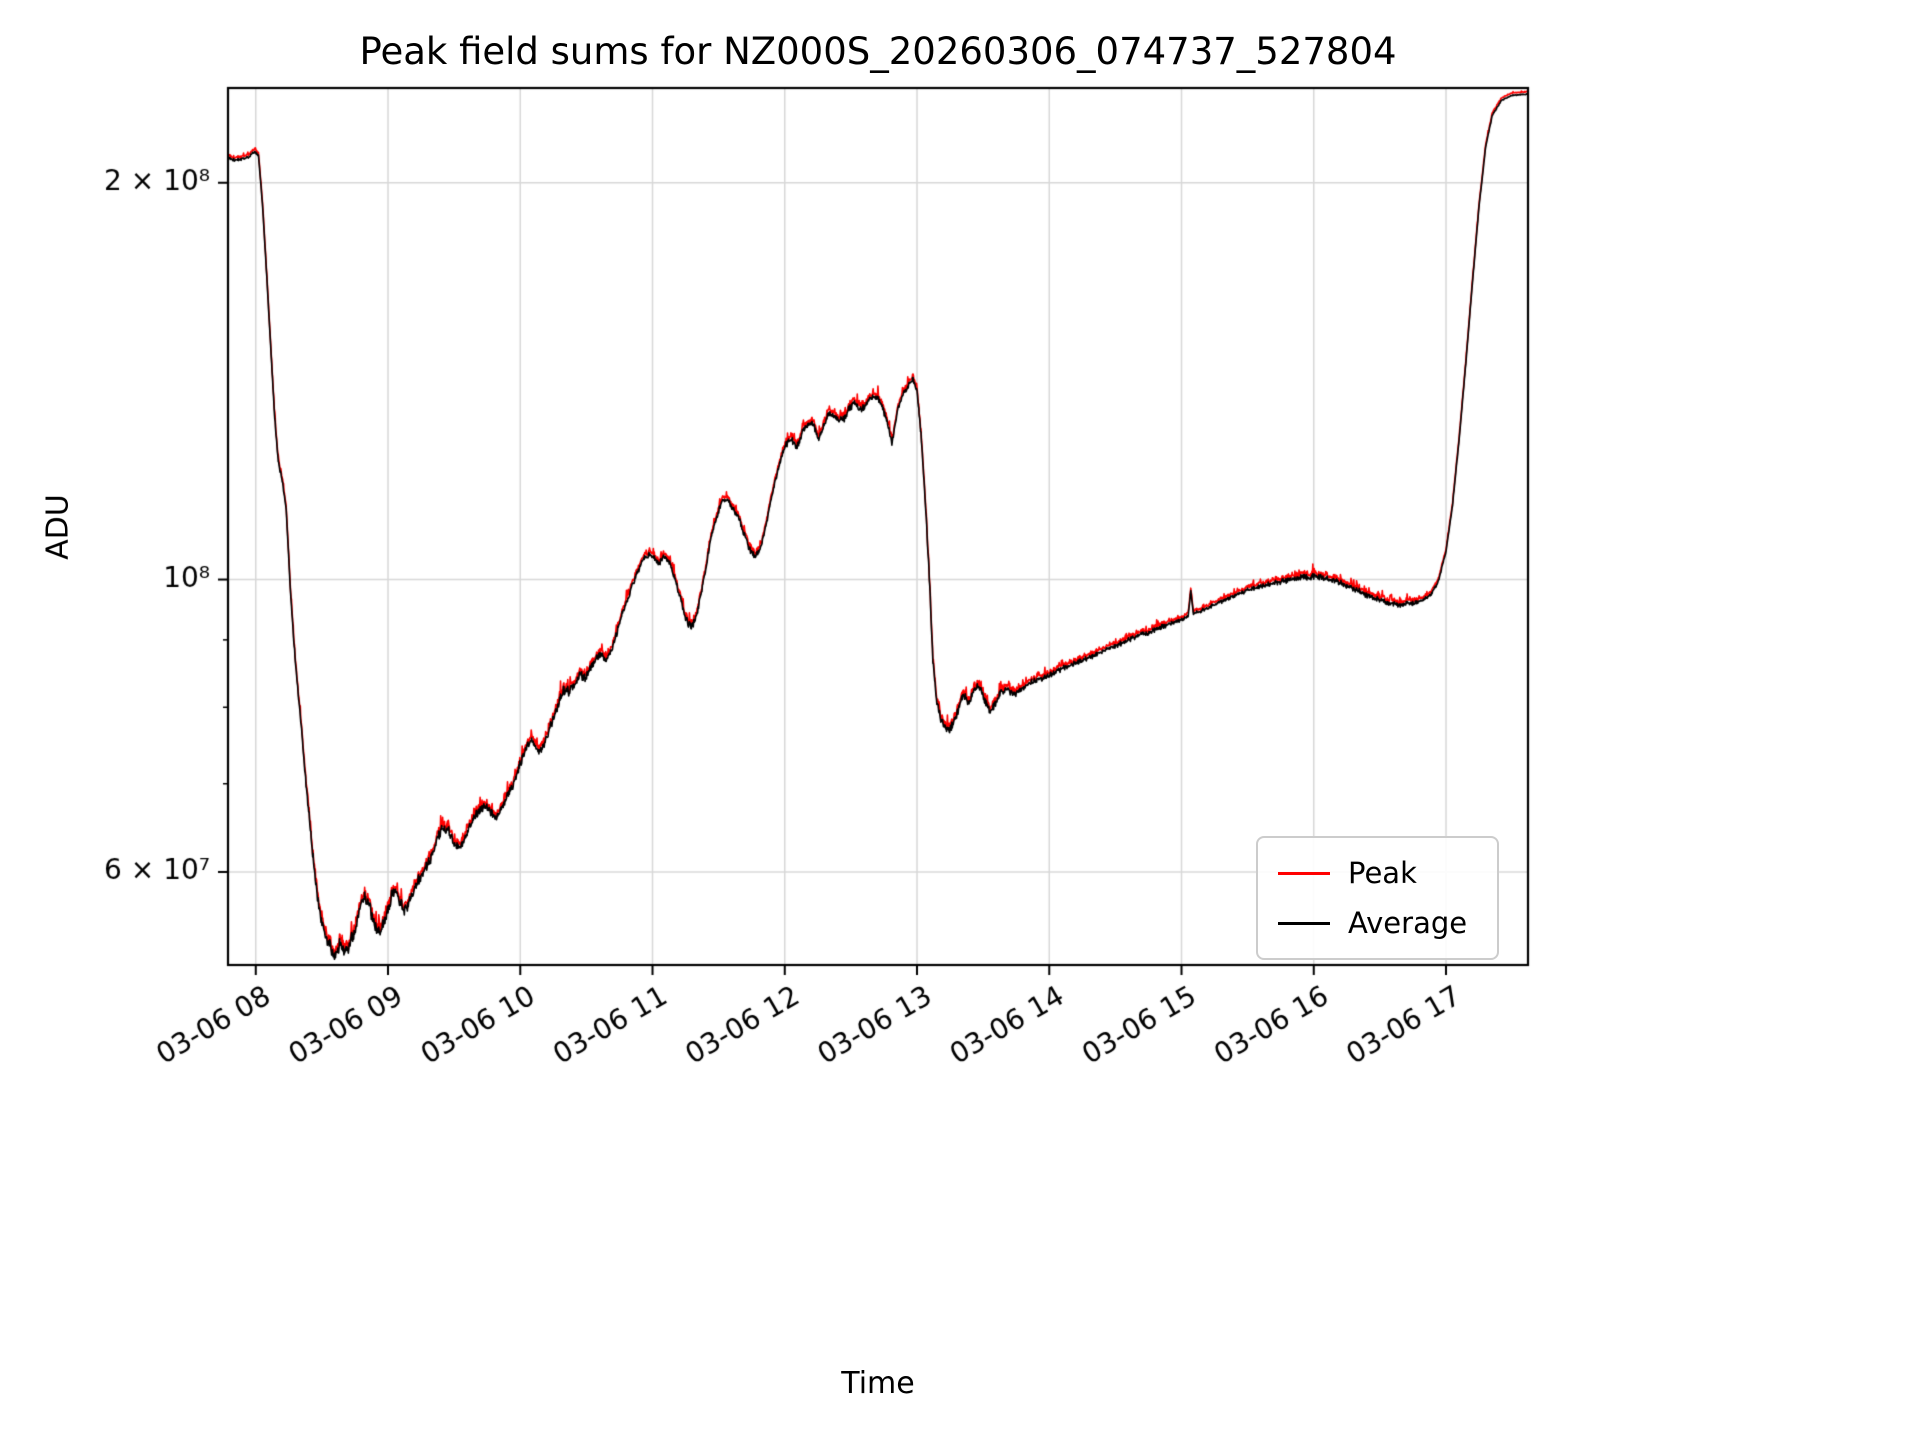  I want to click on legend-label-peak: Peak, so click(1382, 873).